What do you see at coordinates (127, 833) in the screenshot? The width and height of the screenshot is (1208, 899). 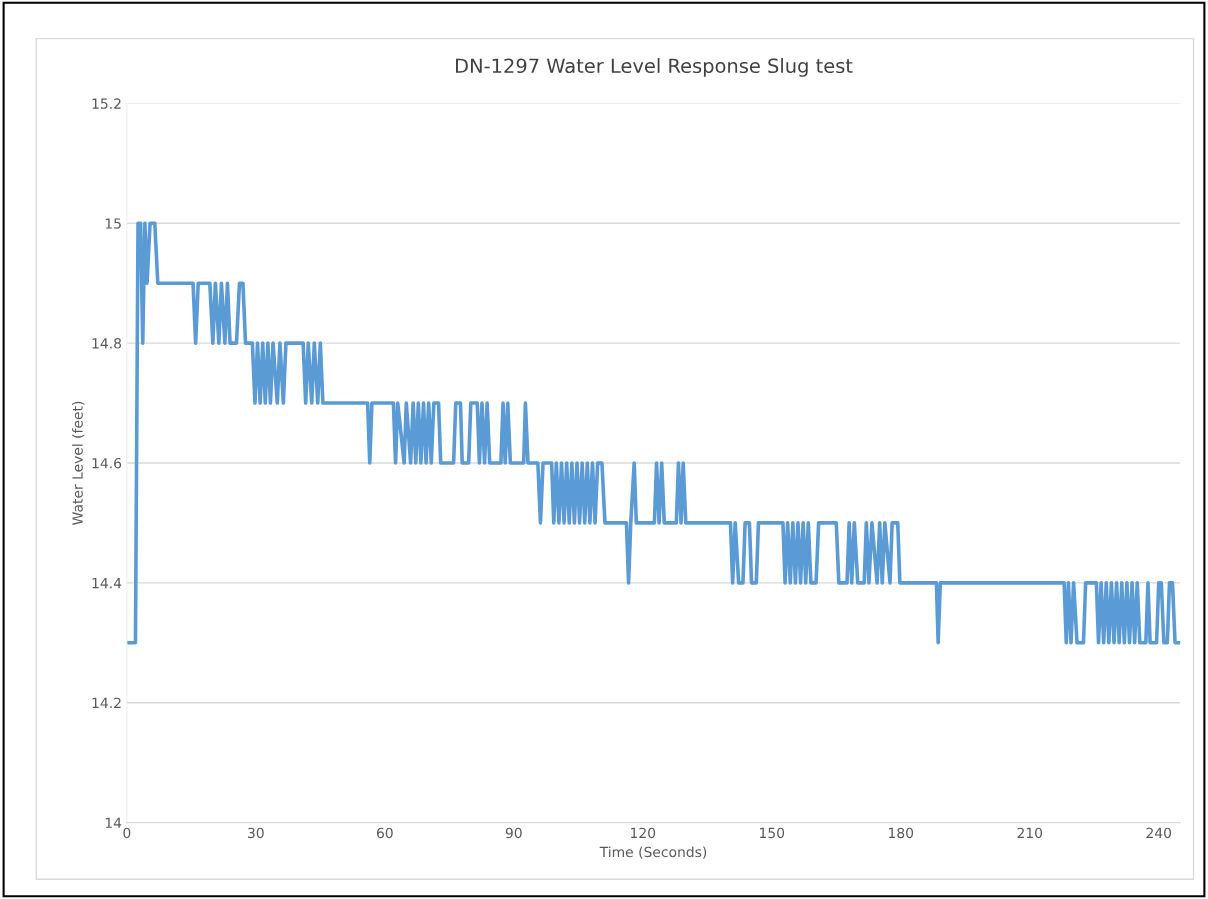 I see `x-tick-label: 0` at bounding box center [127, 833].